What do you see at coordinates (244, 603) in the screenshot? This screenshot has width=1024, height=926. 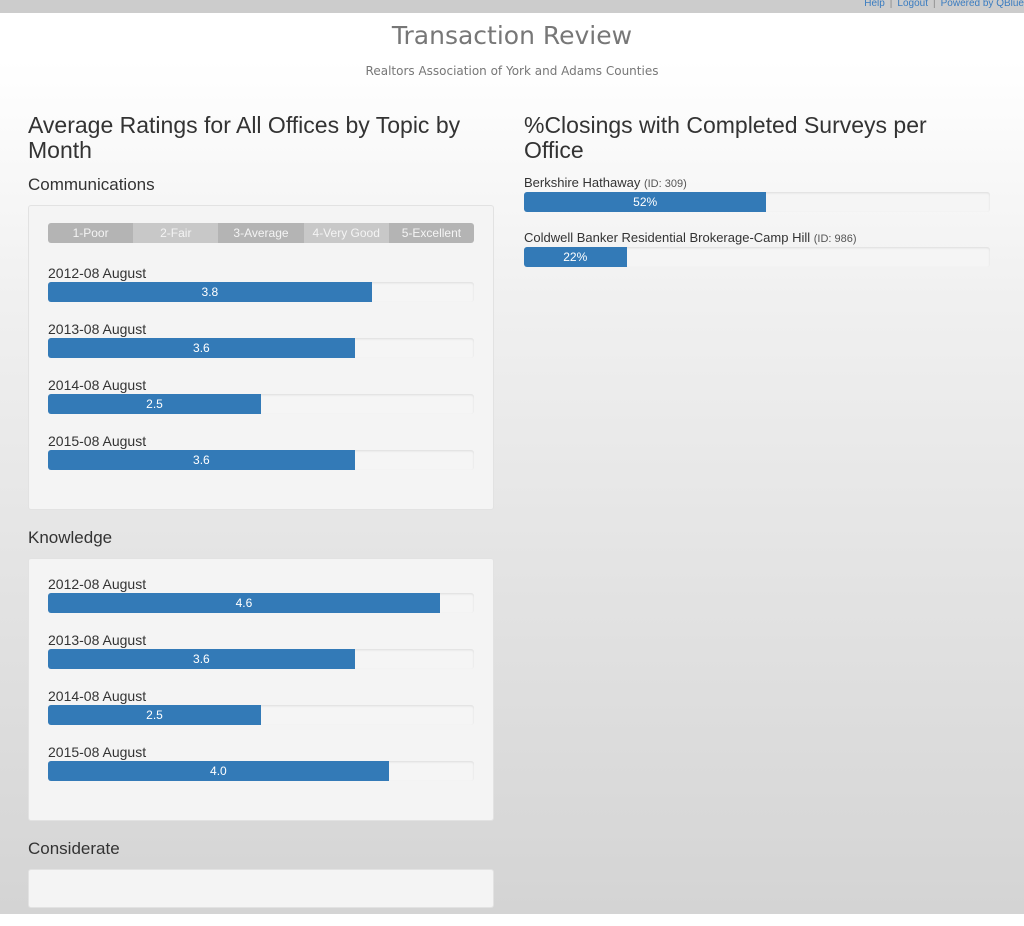 I see `rating-bar: 4.6` at bounding box center [244, 603].